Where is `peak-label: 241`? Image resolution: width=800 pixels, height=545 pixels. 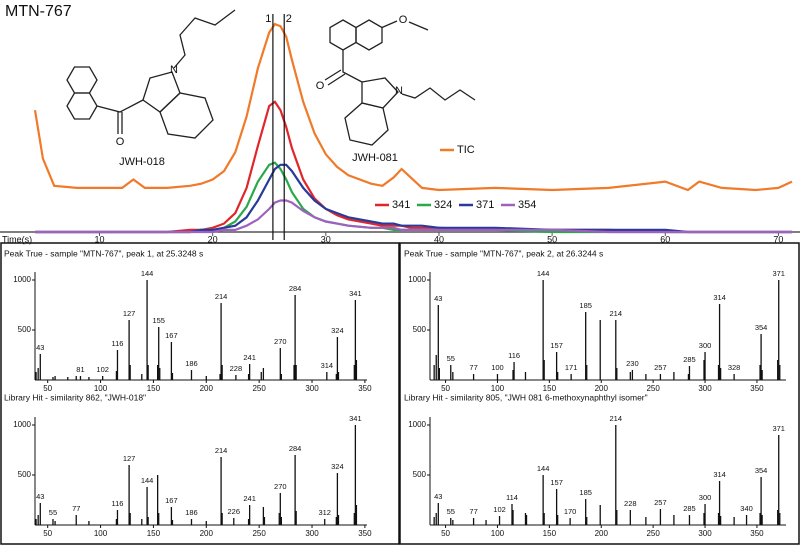
peak-label: 241 is located at coordinates (249, 357).